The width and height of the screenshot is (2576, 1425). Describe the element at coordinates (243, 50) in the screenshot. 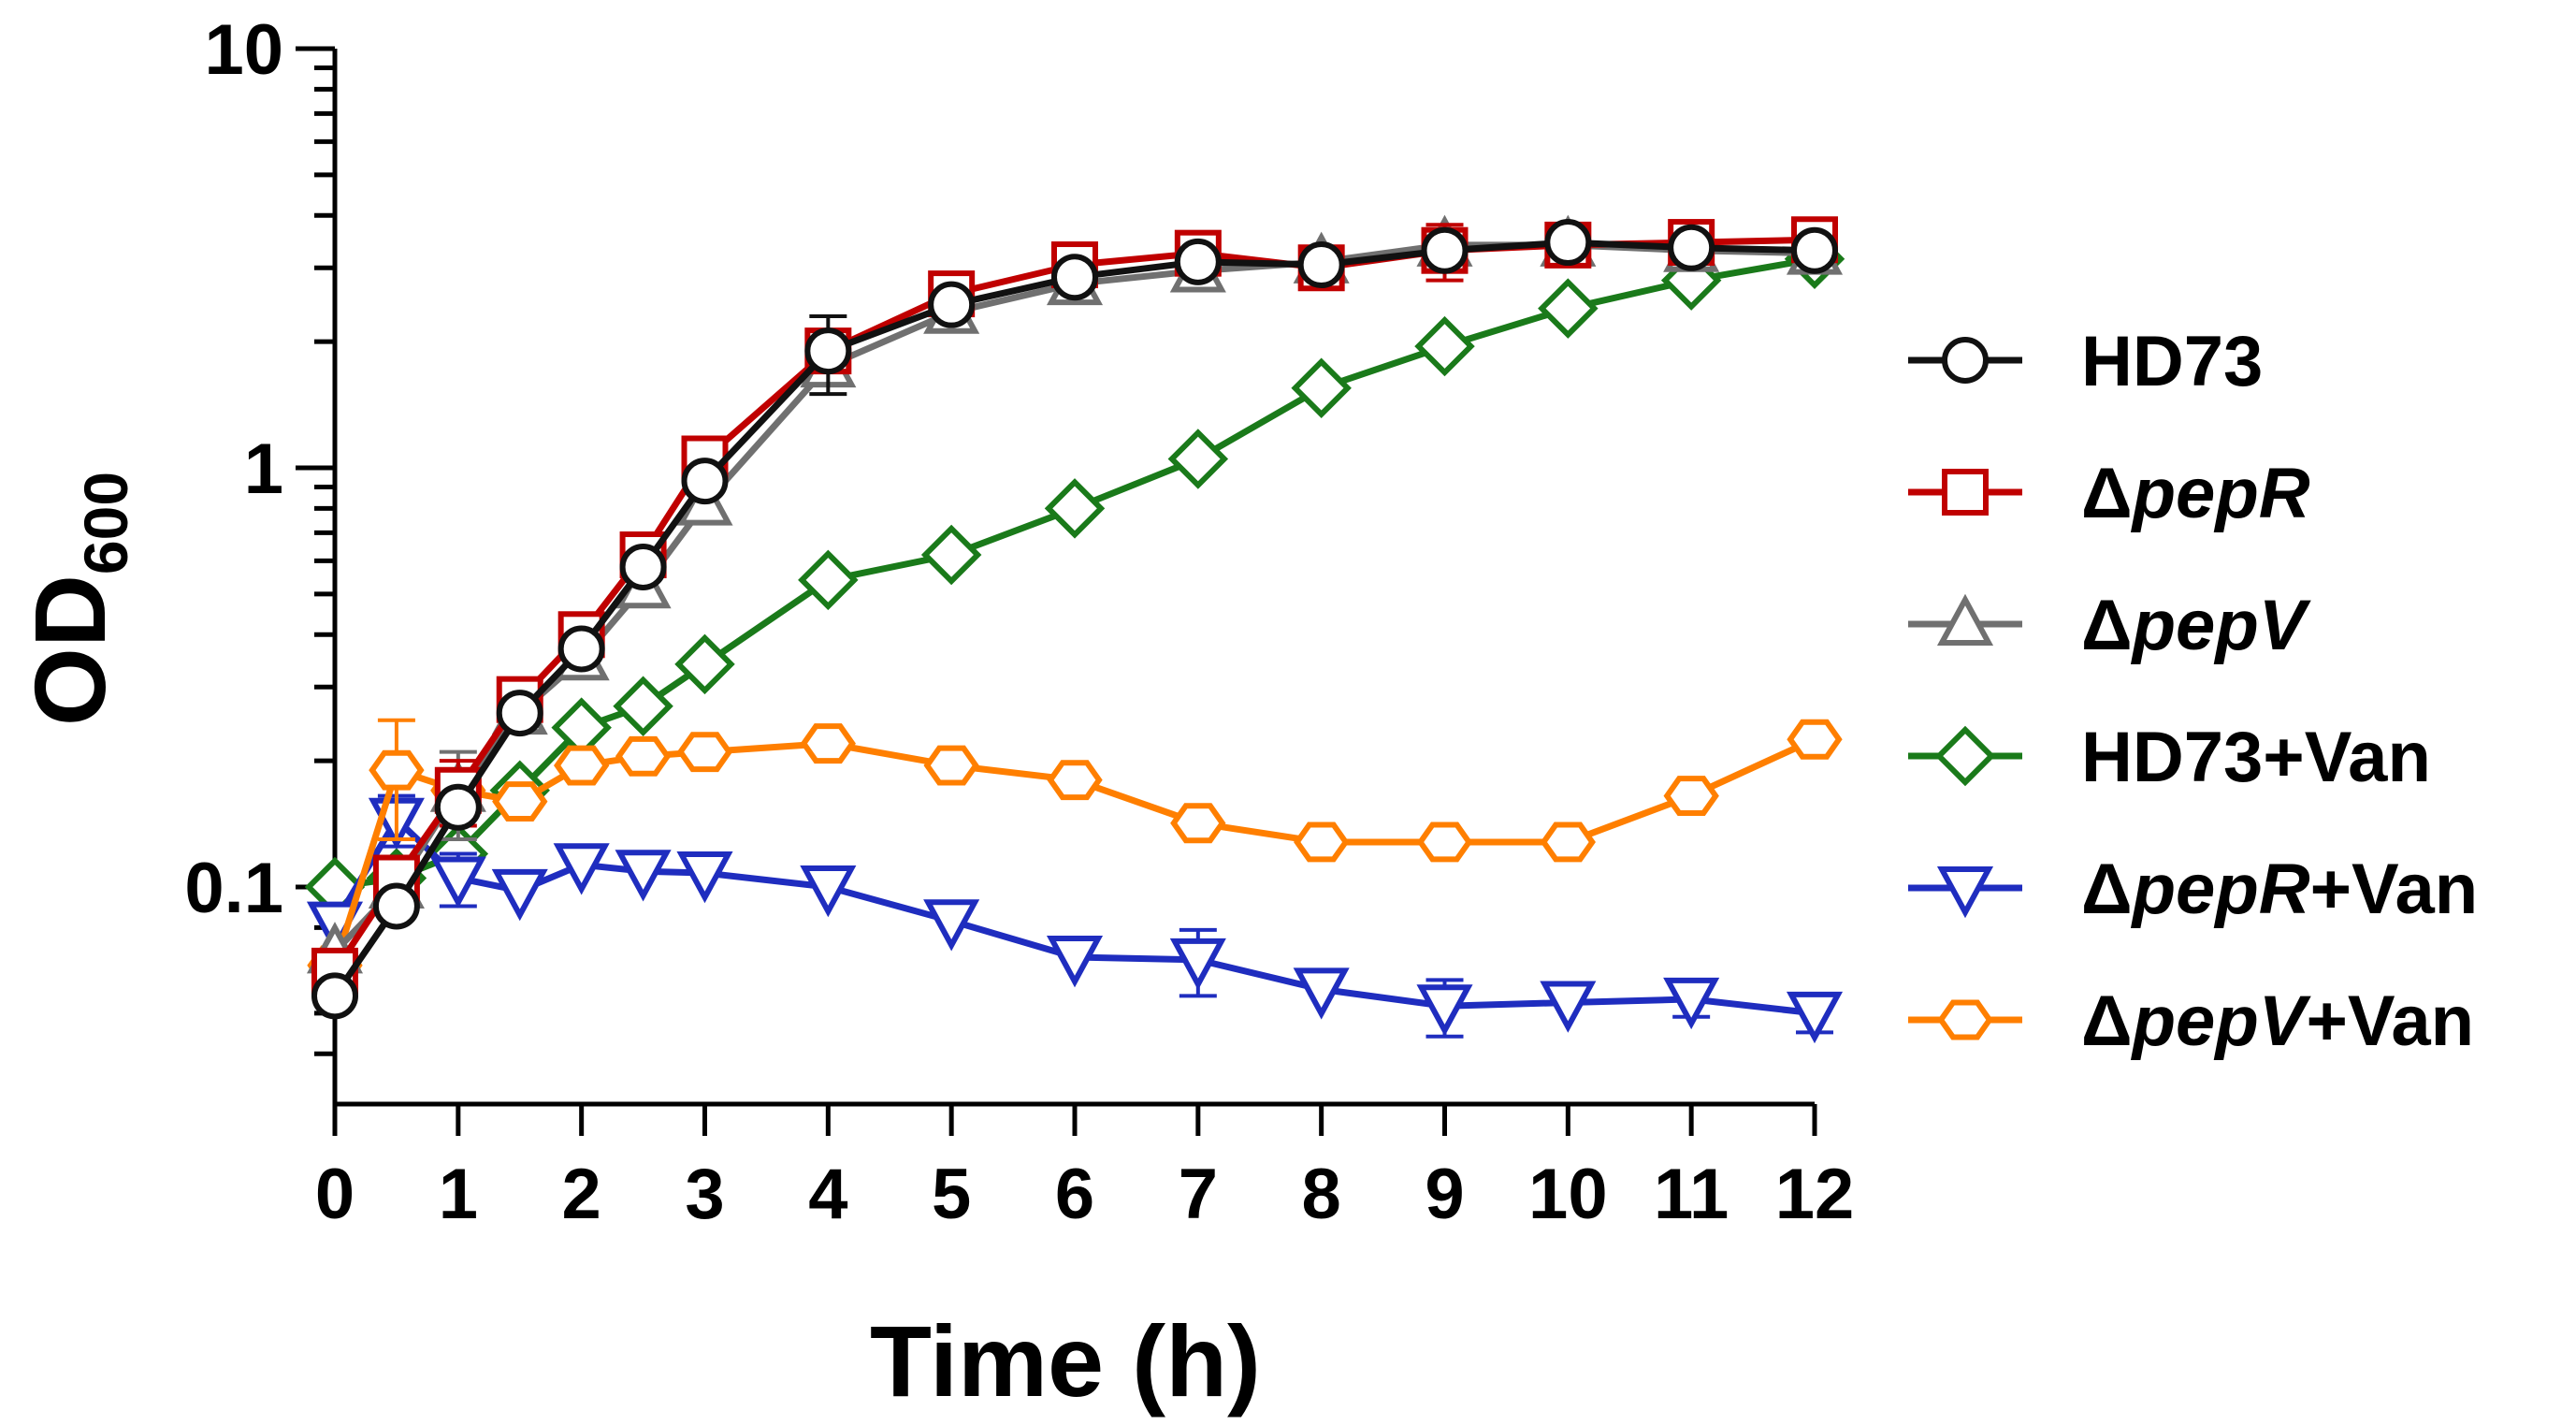

I see `y-tick-label: 10` at that location.